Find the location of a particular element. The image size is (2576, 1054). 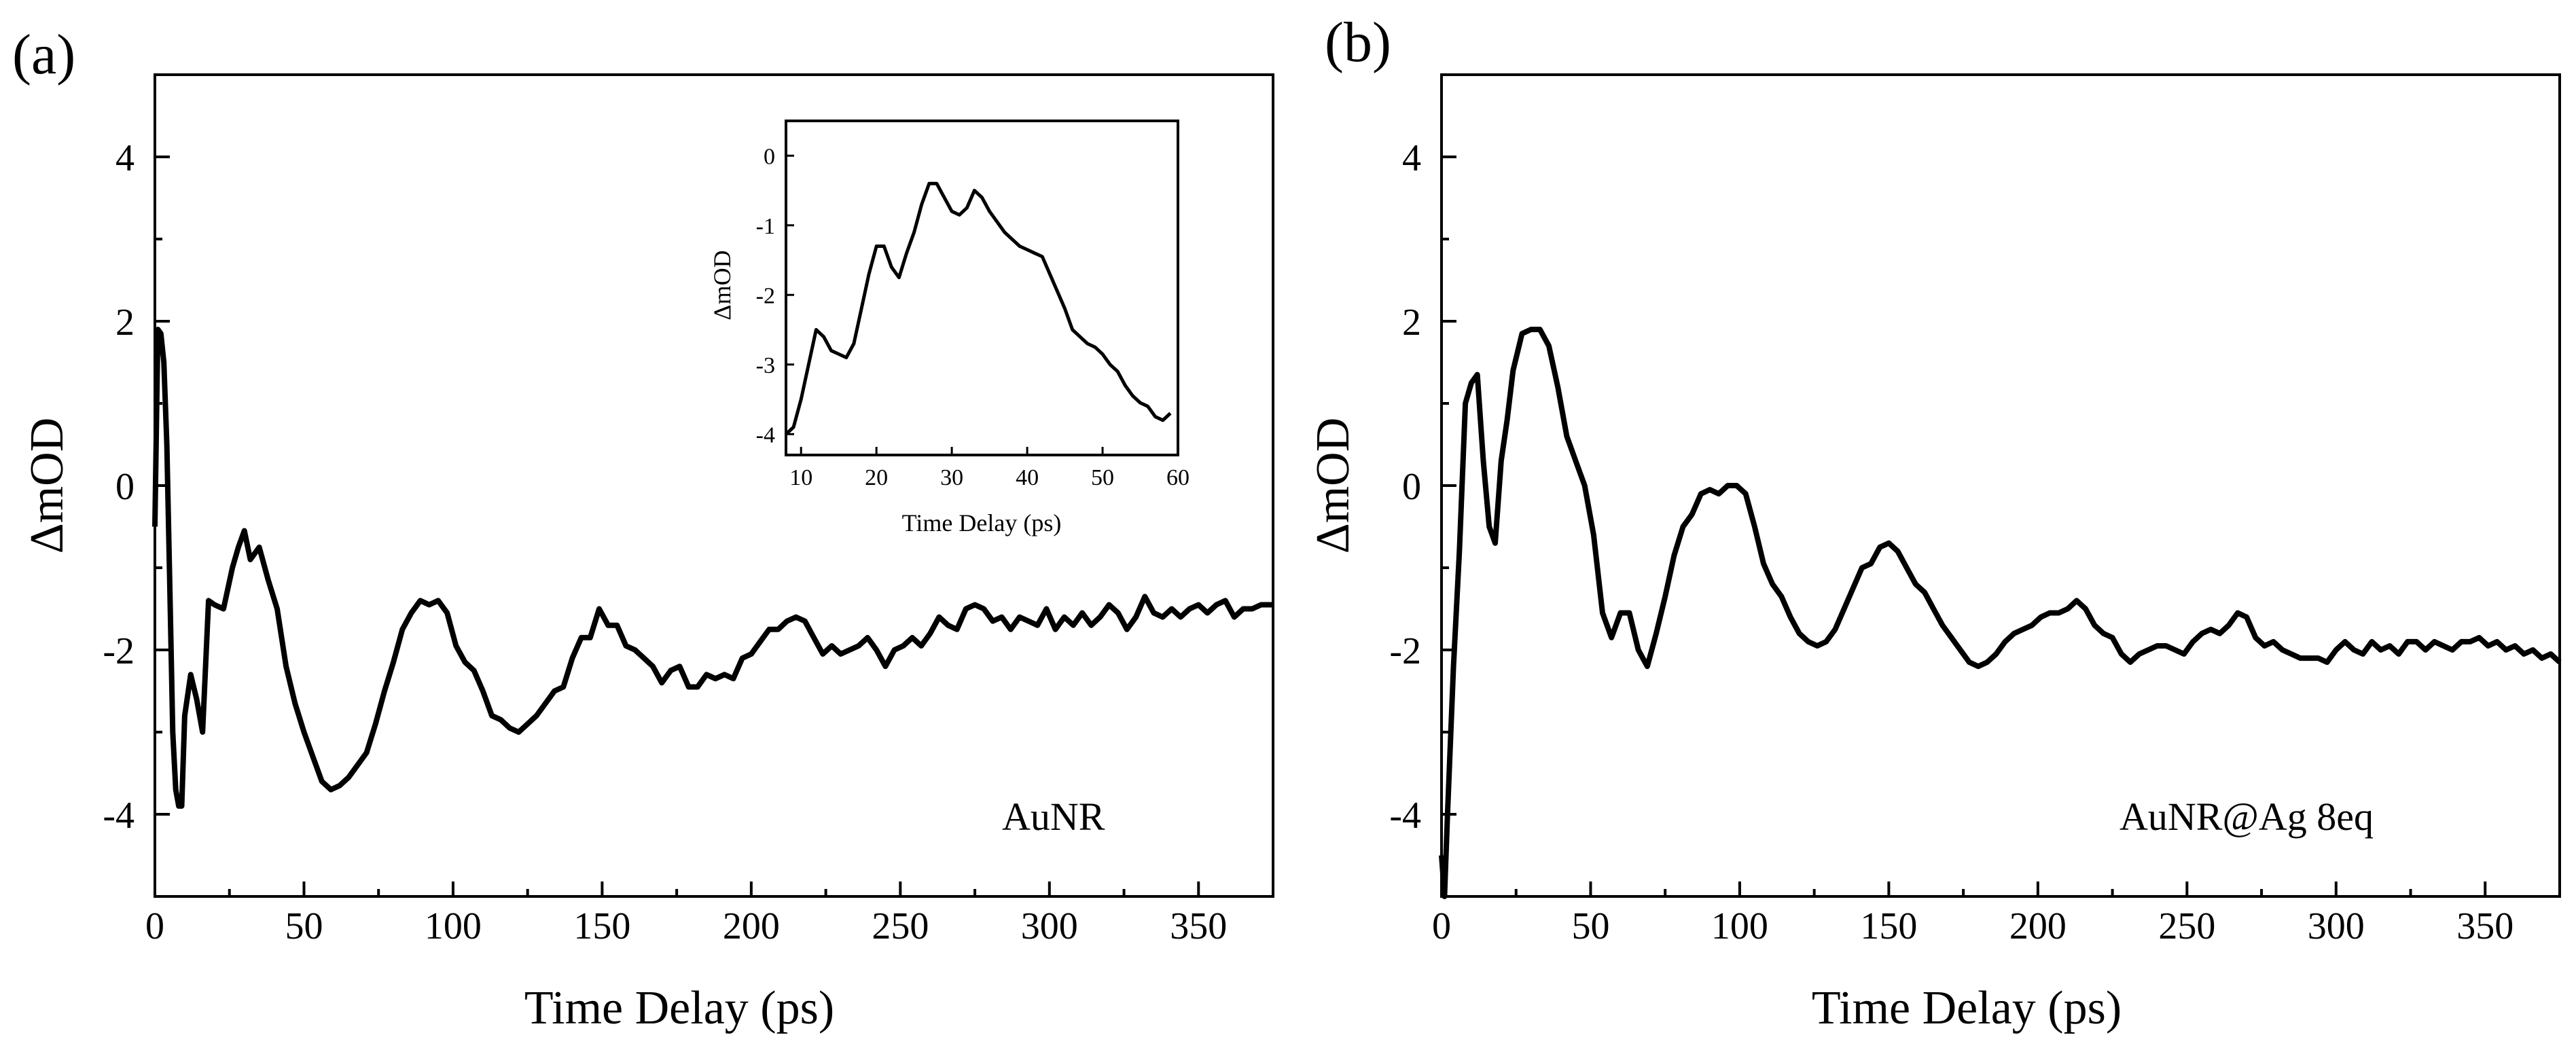

panel-a-x-axis-title: Time Delay (ps) is located at coordinates (679, 1008).